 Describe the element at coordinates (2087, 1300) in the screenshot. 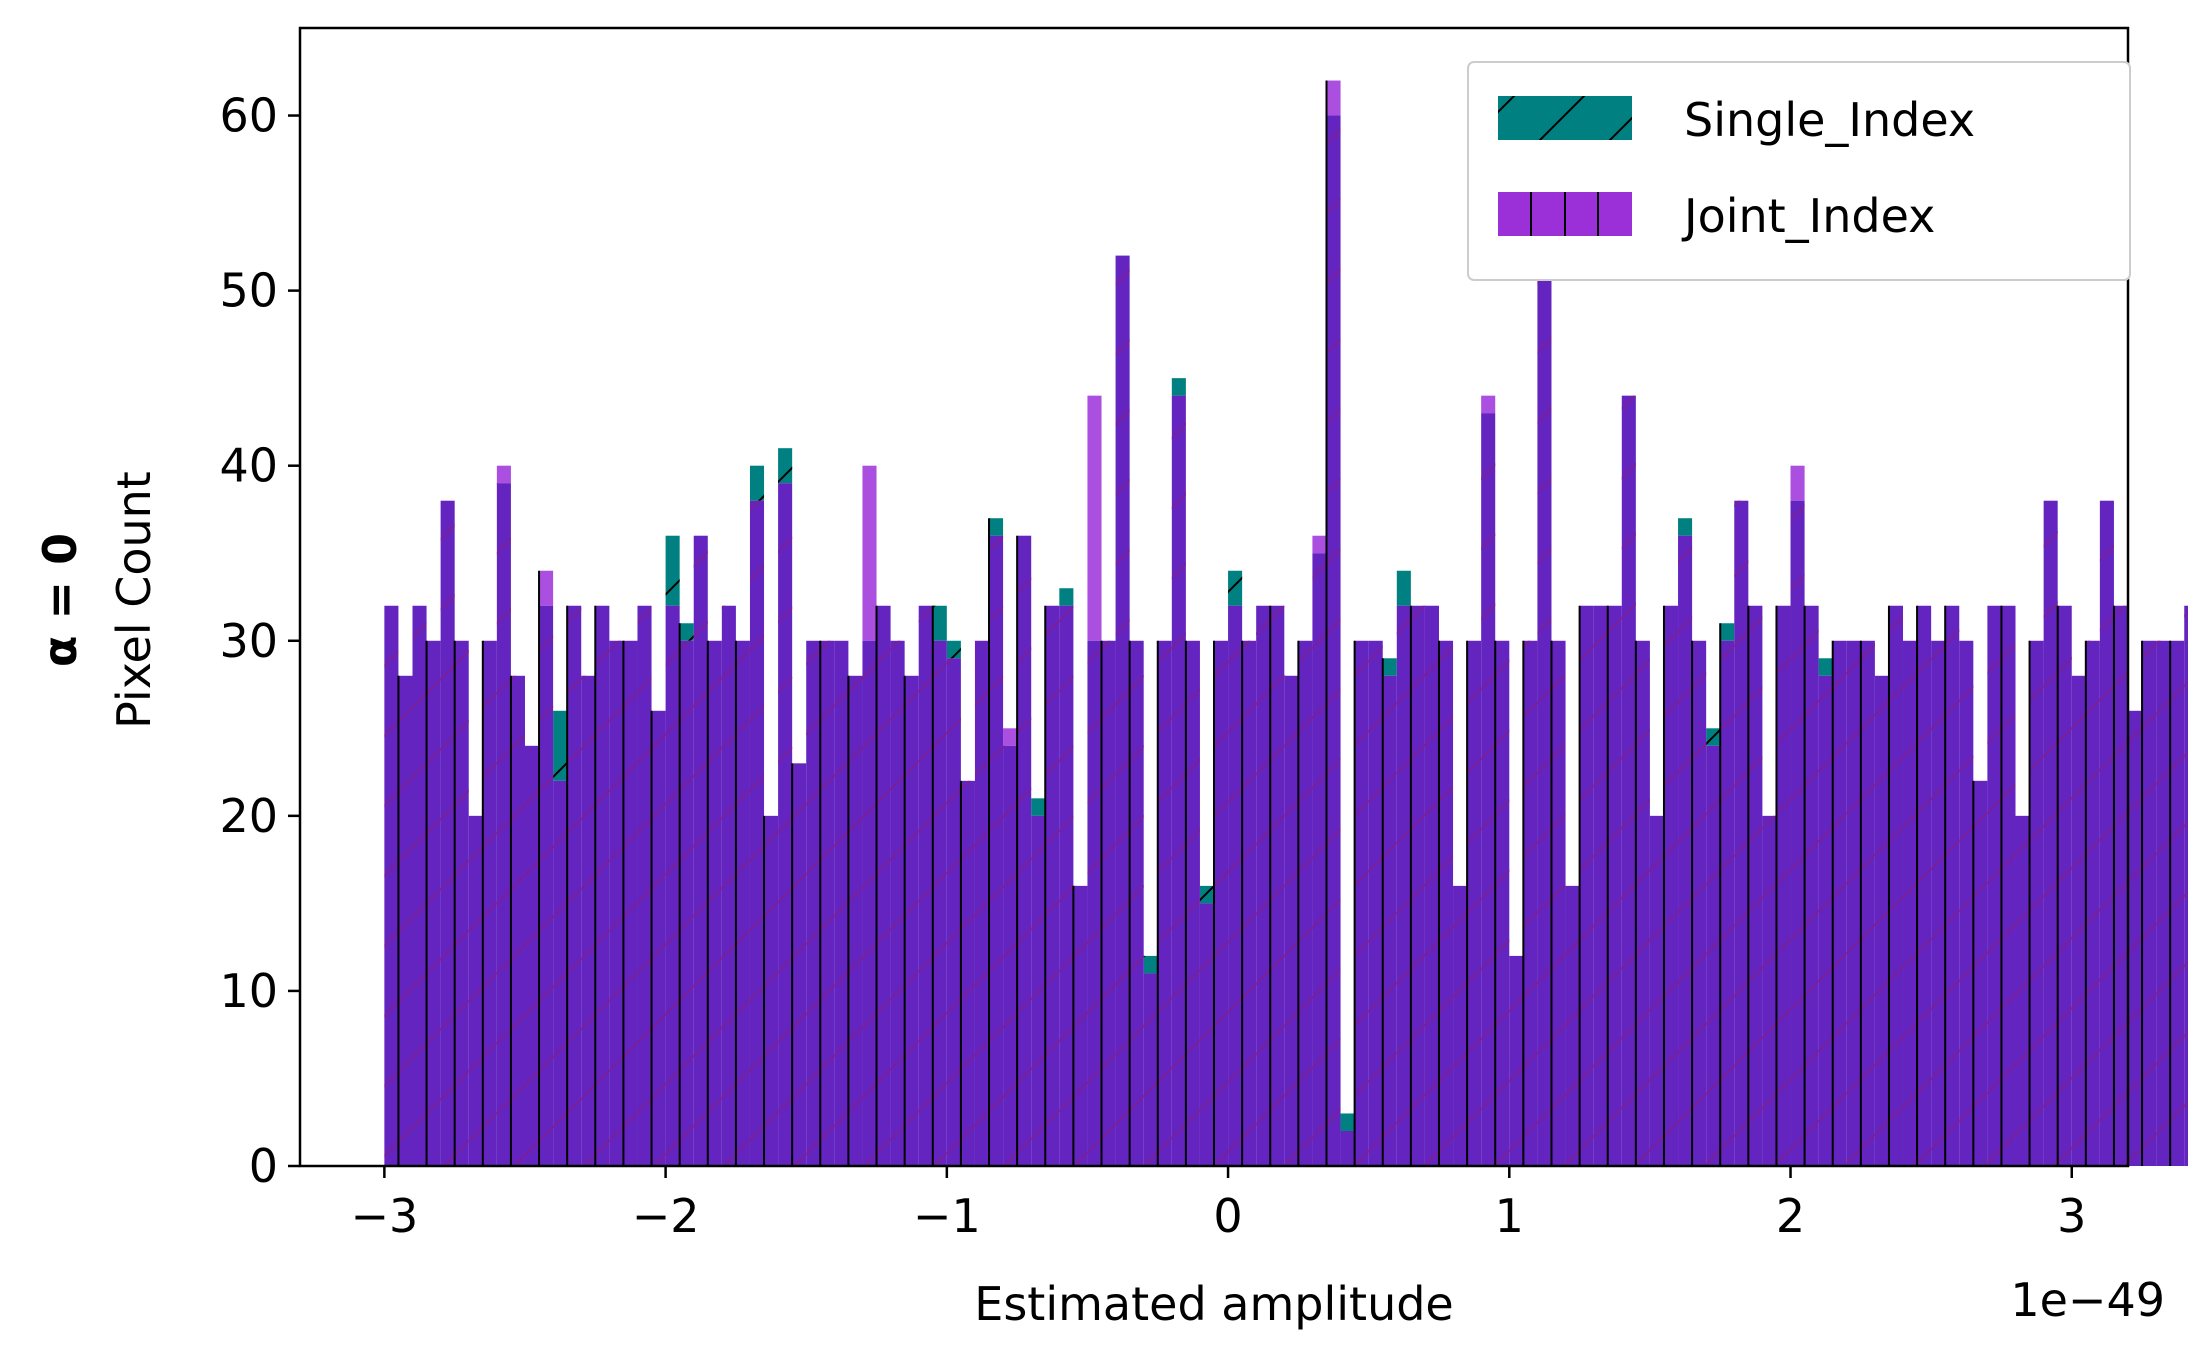

I see `x-axis-offset-label: 1e−49` at that location.